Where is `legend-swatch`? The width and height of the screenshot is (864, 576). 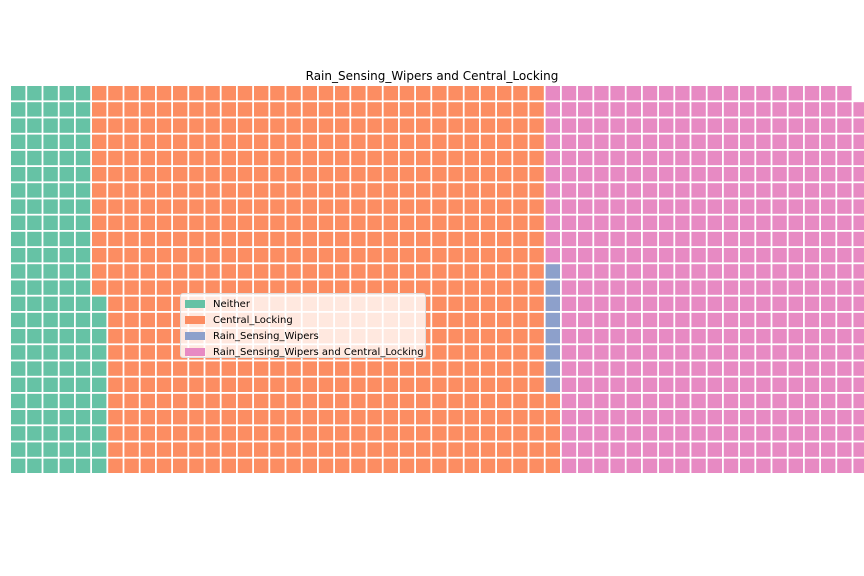
legend-swatch is located at coordinates (195, 320).